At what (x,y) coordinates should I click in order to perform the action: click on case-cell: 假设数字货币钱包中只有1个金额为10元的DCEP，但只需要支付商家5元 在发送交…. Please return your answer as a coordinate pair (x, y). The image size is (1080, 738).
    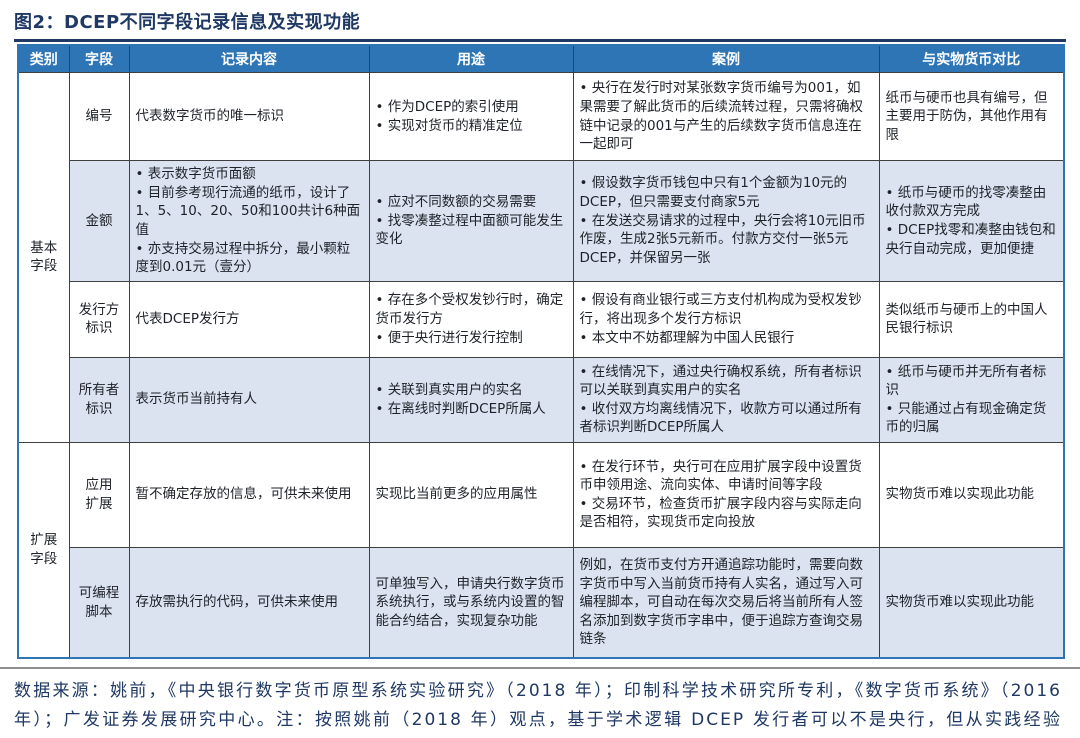
    Looking at the image, I should click on (726, 221).